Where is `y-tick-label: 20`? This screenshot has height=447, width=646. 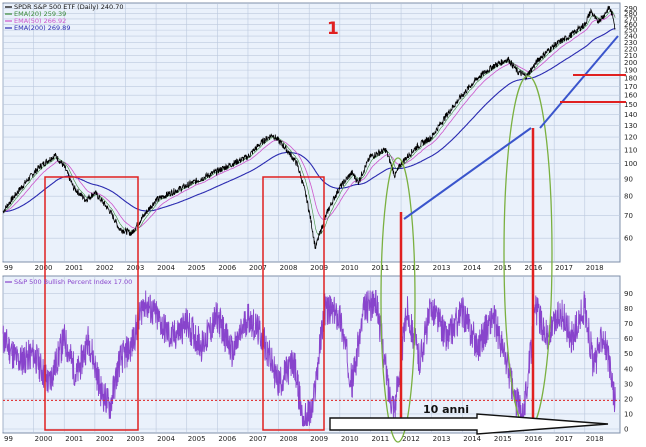 y-tick-label: 20 is located at coordinates (628, 399).